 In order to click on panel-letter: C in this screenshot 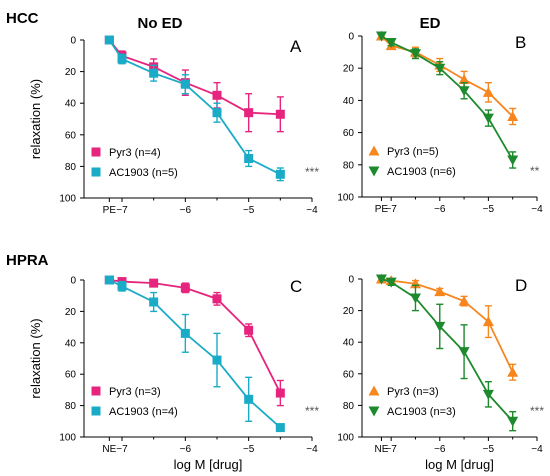, I will do `click(296, 286)`.